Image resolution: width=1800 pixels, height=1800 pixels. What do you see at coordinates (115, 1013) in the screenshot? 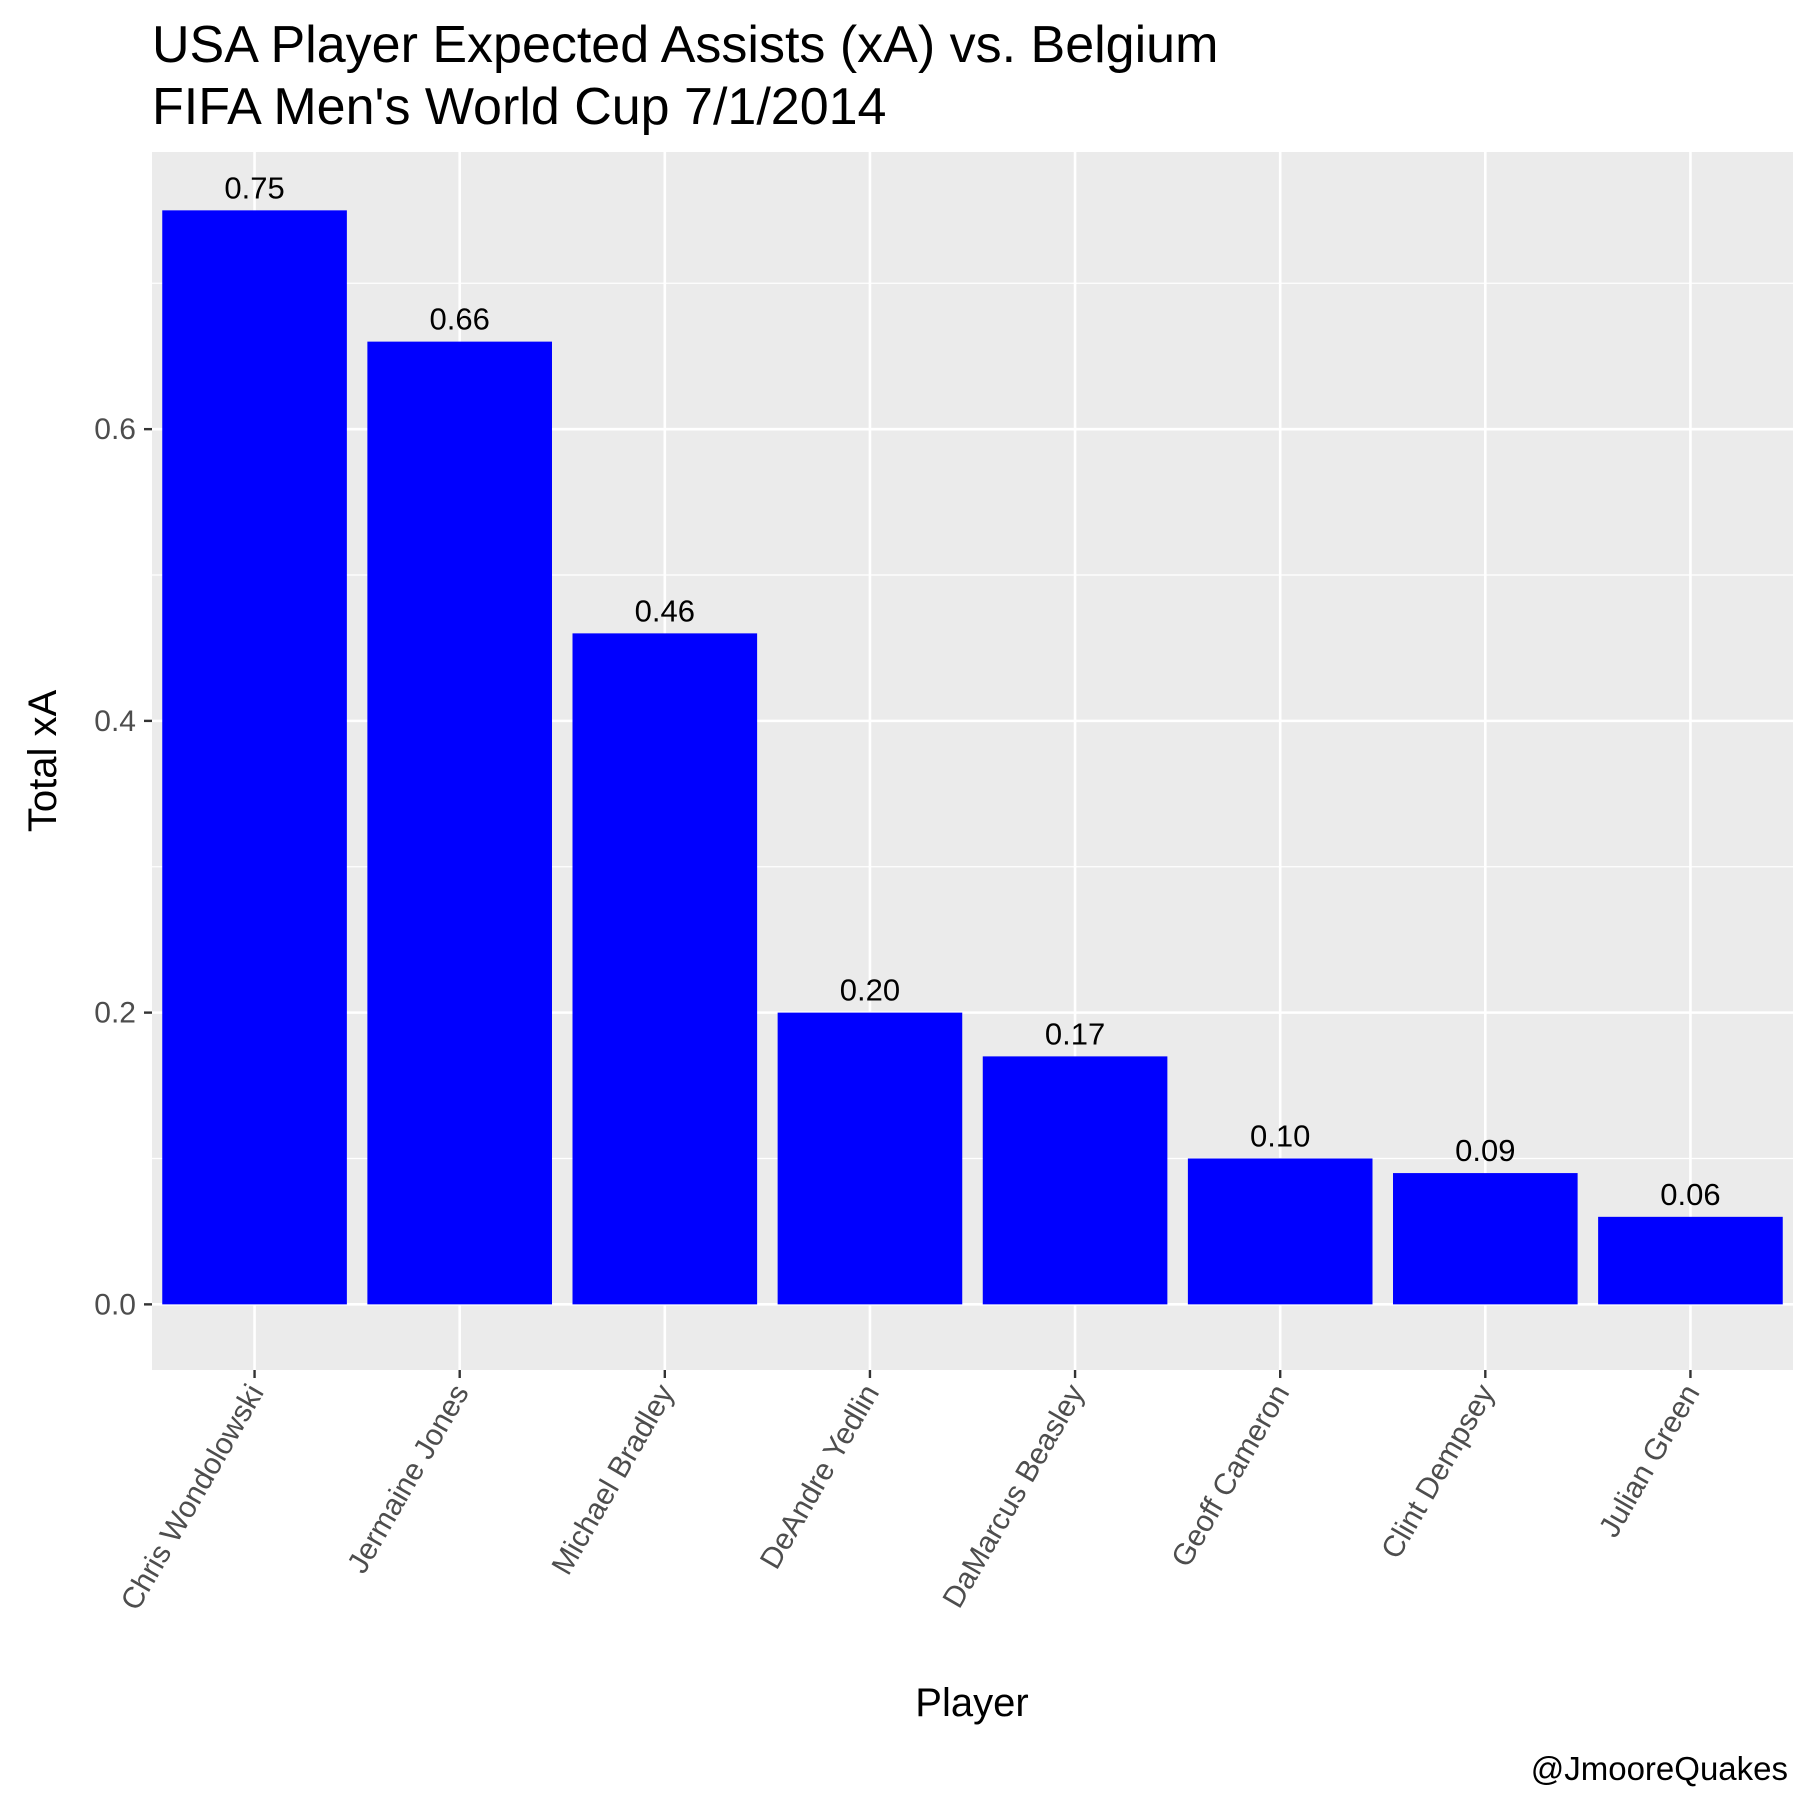
I see `y-tick-label: 0.2` at bounding box center [115, 1013].